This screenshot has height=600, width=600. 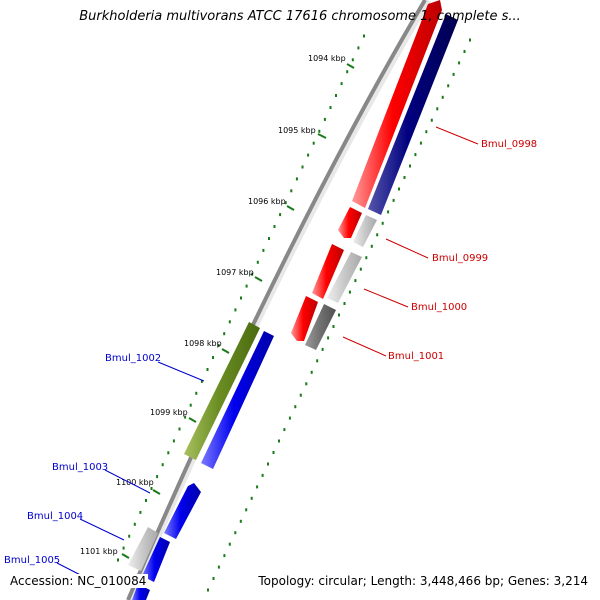 I want to click on feature-bmul-1000-gray, so click(x=344, y=277).